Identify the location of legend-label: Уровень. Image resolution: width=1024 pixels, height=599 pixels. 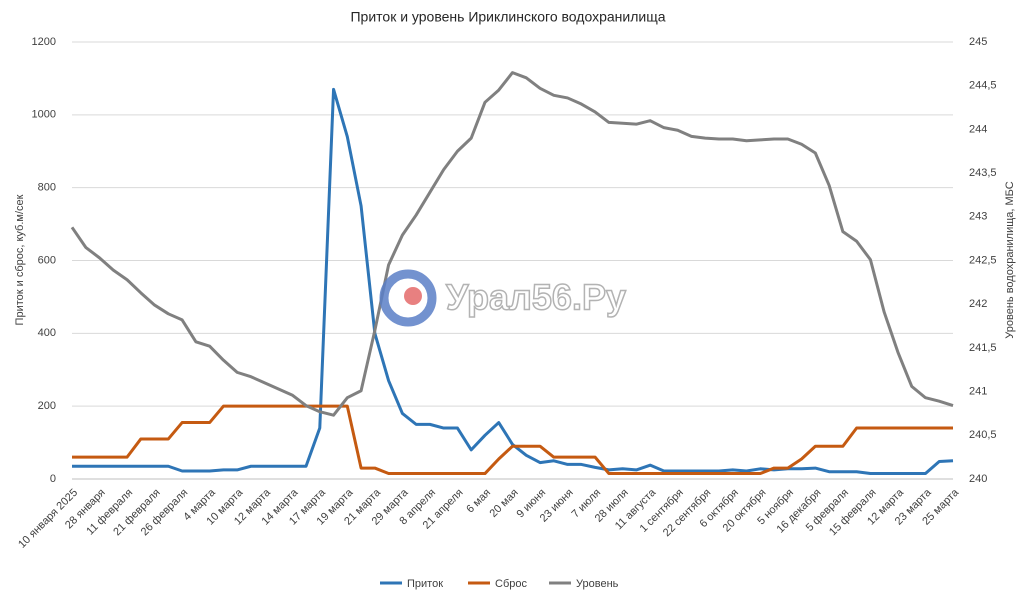
(597, 584).